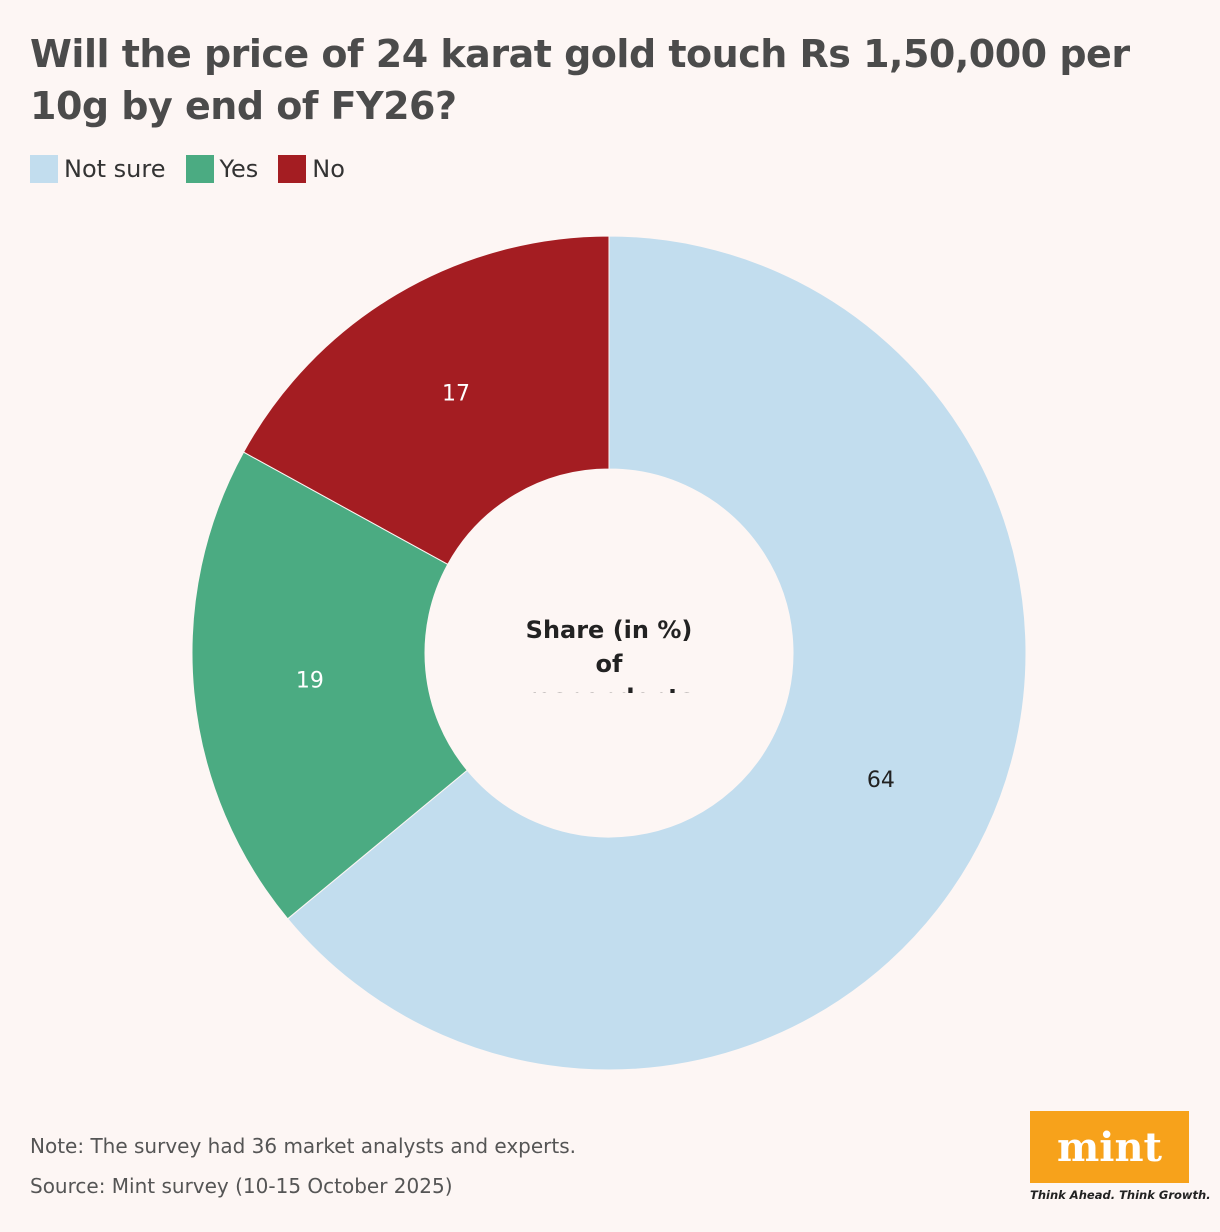 Image resolution: width=1220 pixels, height=1232 pixels. What do you see at coordinates (1120, 1195) in the screenshot?
I see `tagline: Think Ahead. Think Growth.` at bounding box center [1120, 1195].